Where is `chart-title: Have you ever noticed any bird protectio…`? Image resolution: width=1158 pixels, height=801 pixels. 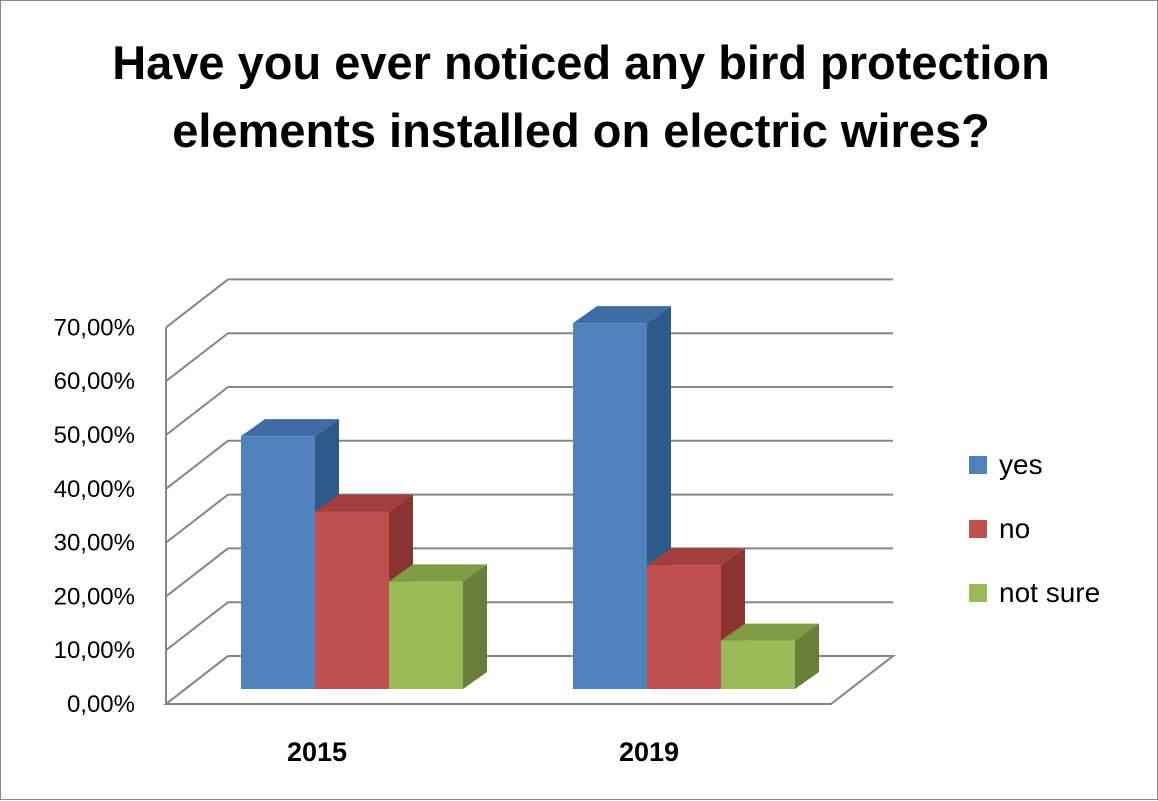
chart-title: Have you ever noticed any bird protectio… is located at coordinates (581, 96).